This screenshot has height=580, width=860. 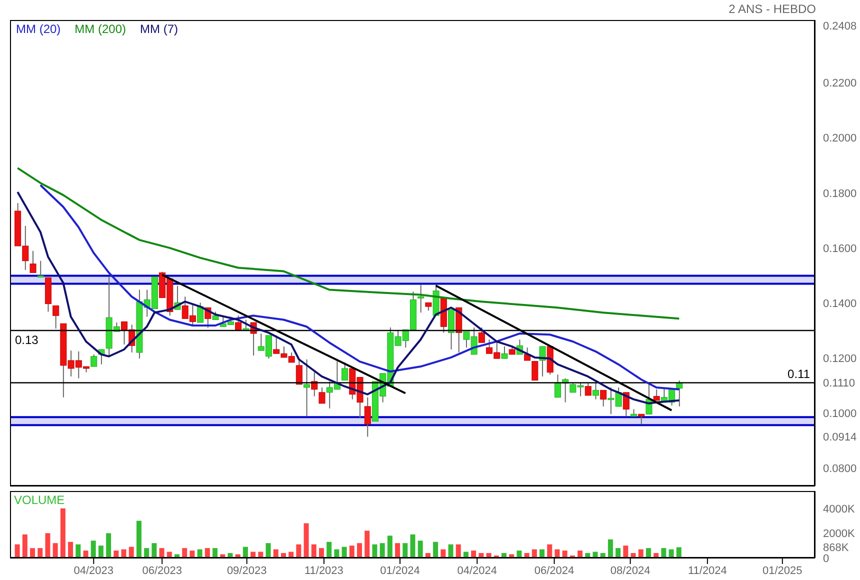 What do you see at coordinates (94, 570) in the screenshot?
I see `x-tick-label: 04/2023` at bounding box center [94, 570].